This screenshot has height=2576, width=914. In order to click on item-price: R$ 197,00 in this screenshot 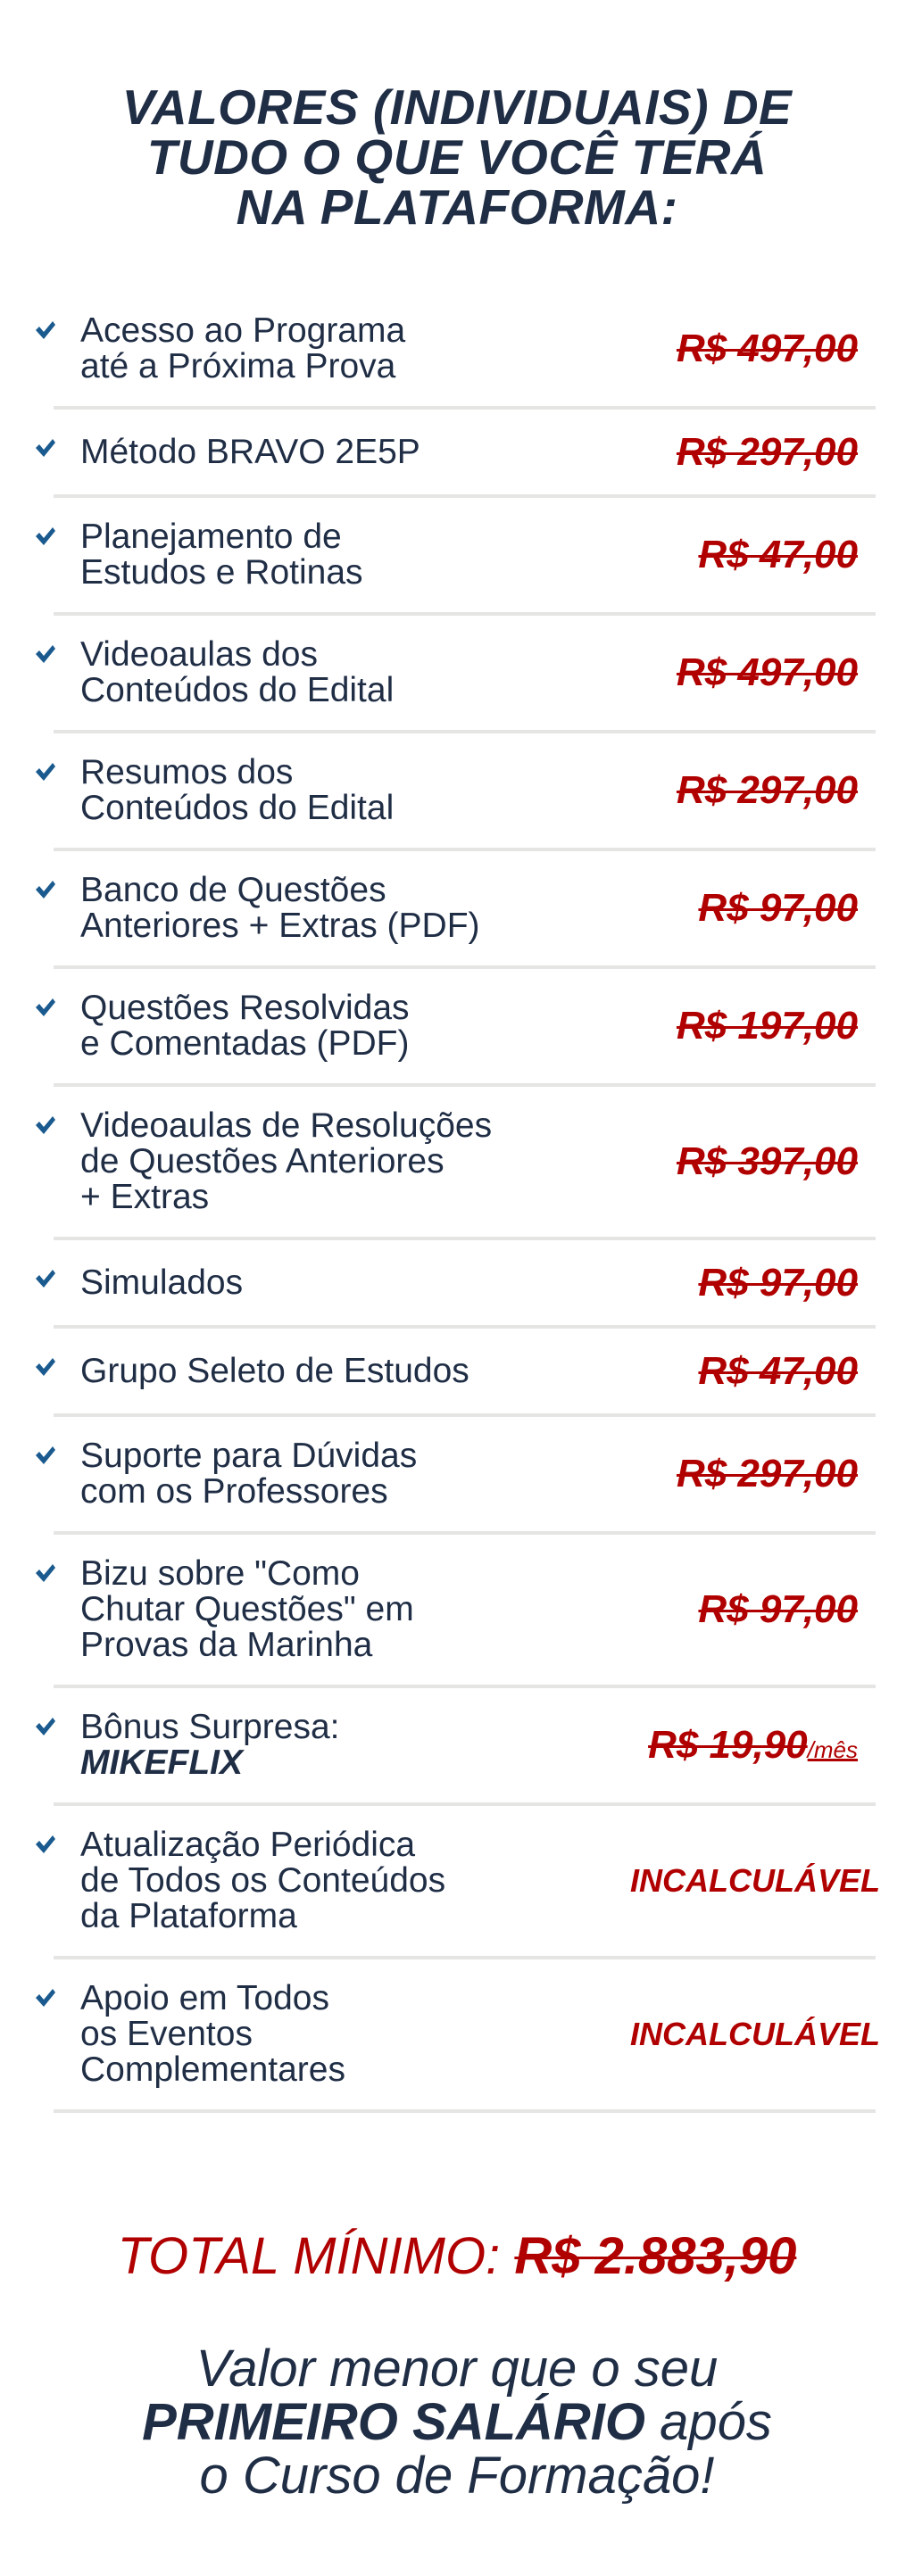, I will do `click(767, 1026)`.